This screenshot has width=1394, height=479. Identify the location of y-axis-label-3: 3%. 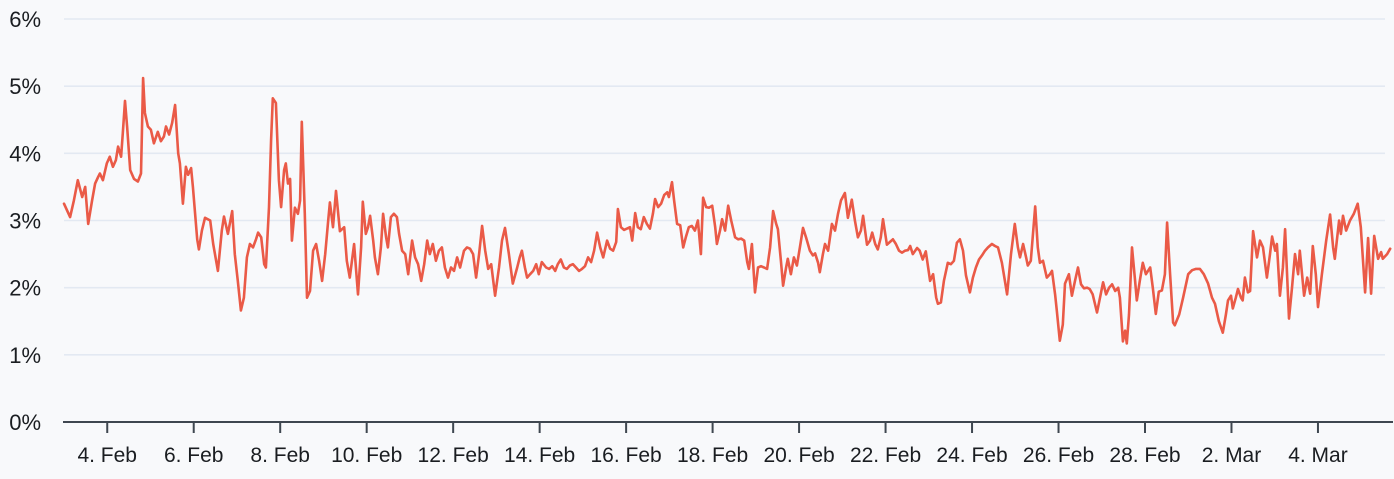
(25, 221).